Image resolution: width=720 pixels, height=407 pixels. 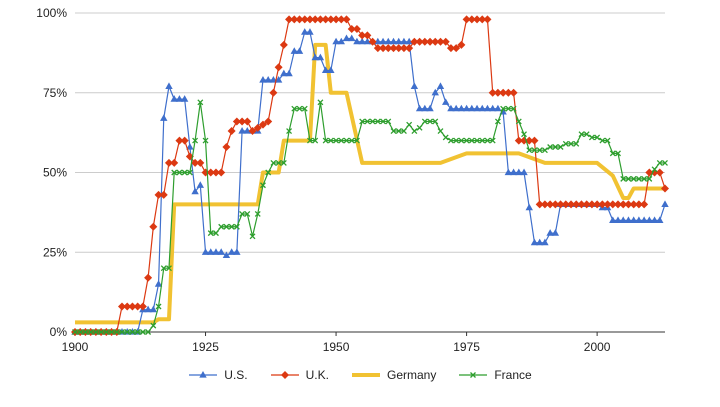 I want to click on x-tick-label: 1975, so click(x=466, y=347).